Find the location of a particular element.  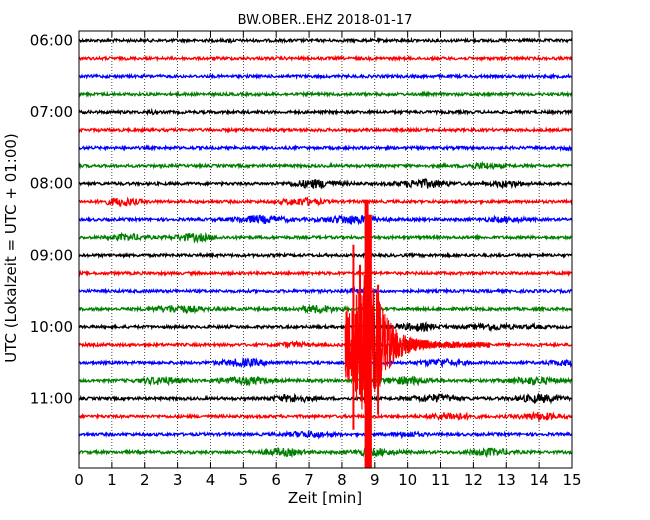

x-tick-label: 5 is located at coordinates (244, 480).